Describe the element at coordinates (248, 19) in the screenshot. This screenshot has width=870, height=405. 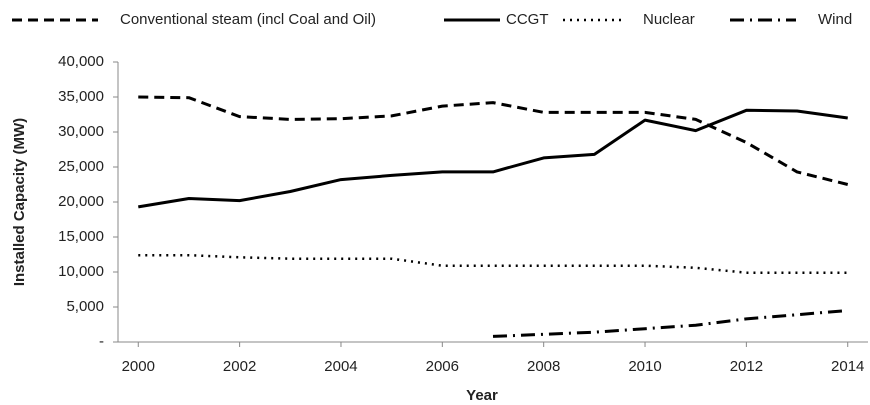
I see `legend-label: Conventional steam (incl Coal and Oil)` at that location.